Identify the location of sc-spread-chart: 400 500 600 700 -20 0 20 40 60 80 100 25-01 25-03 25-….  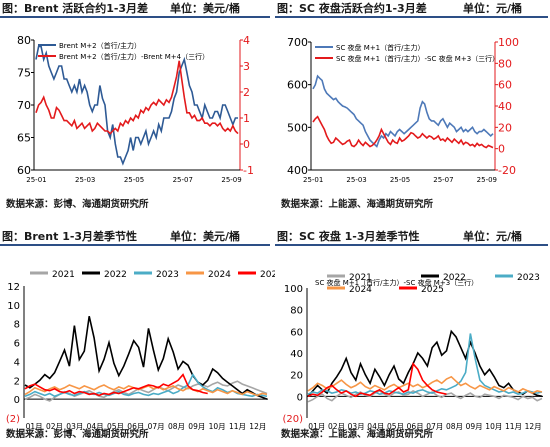
(403, 110).